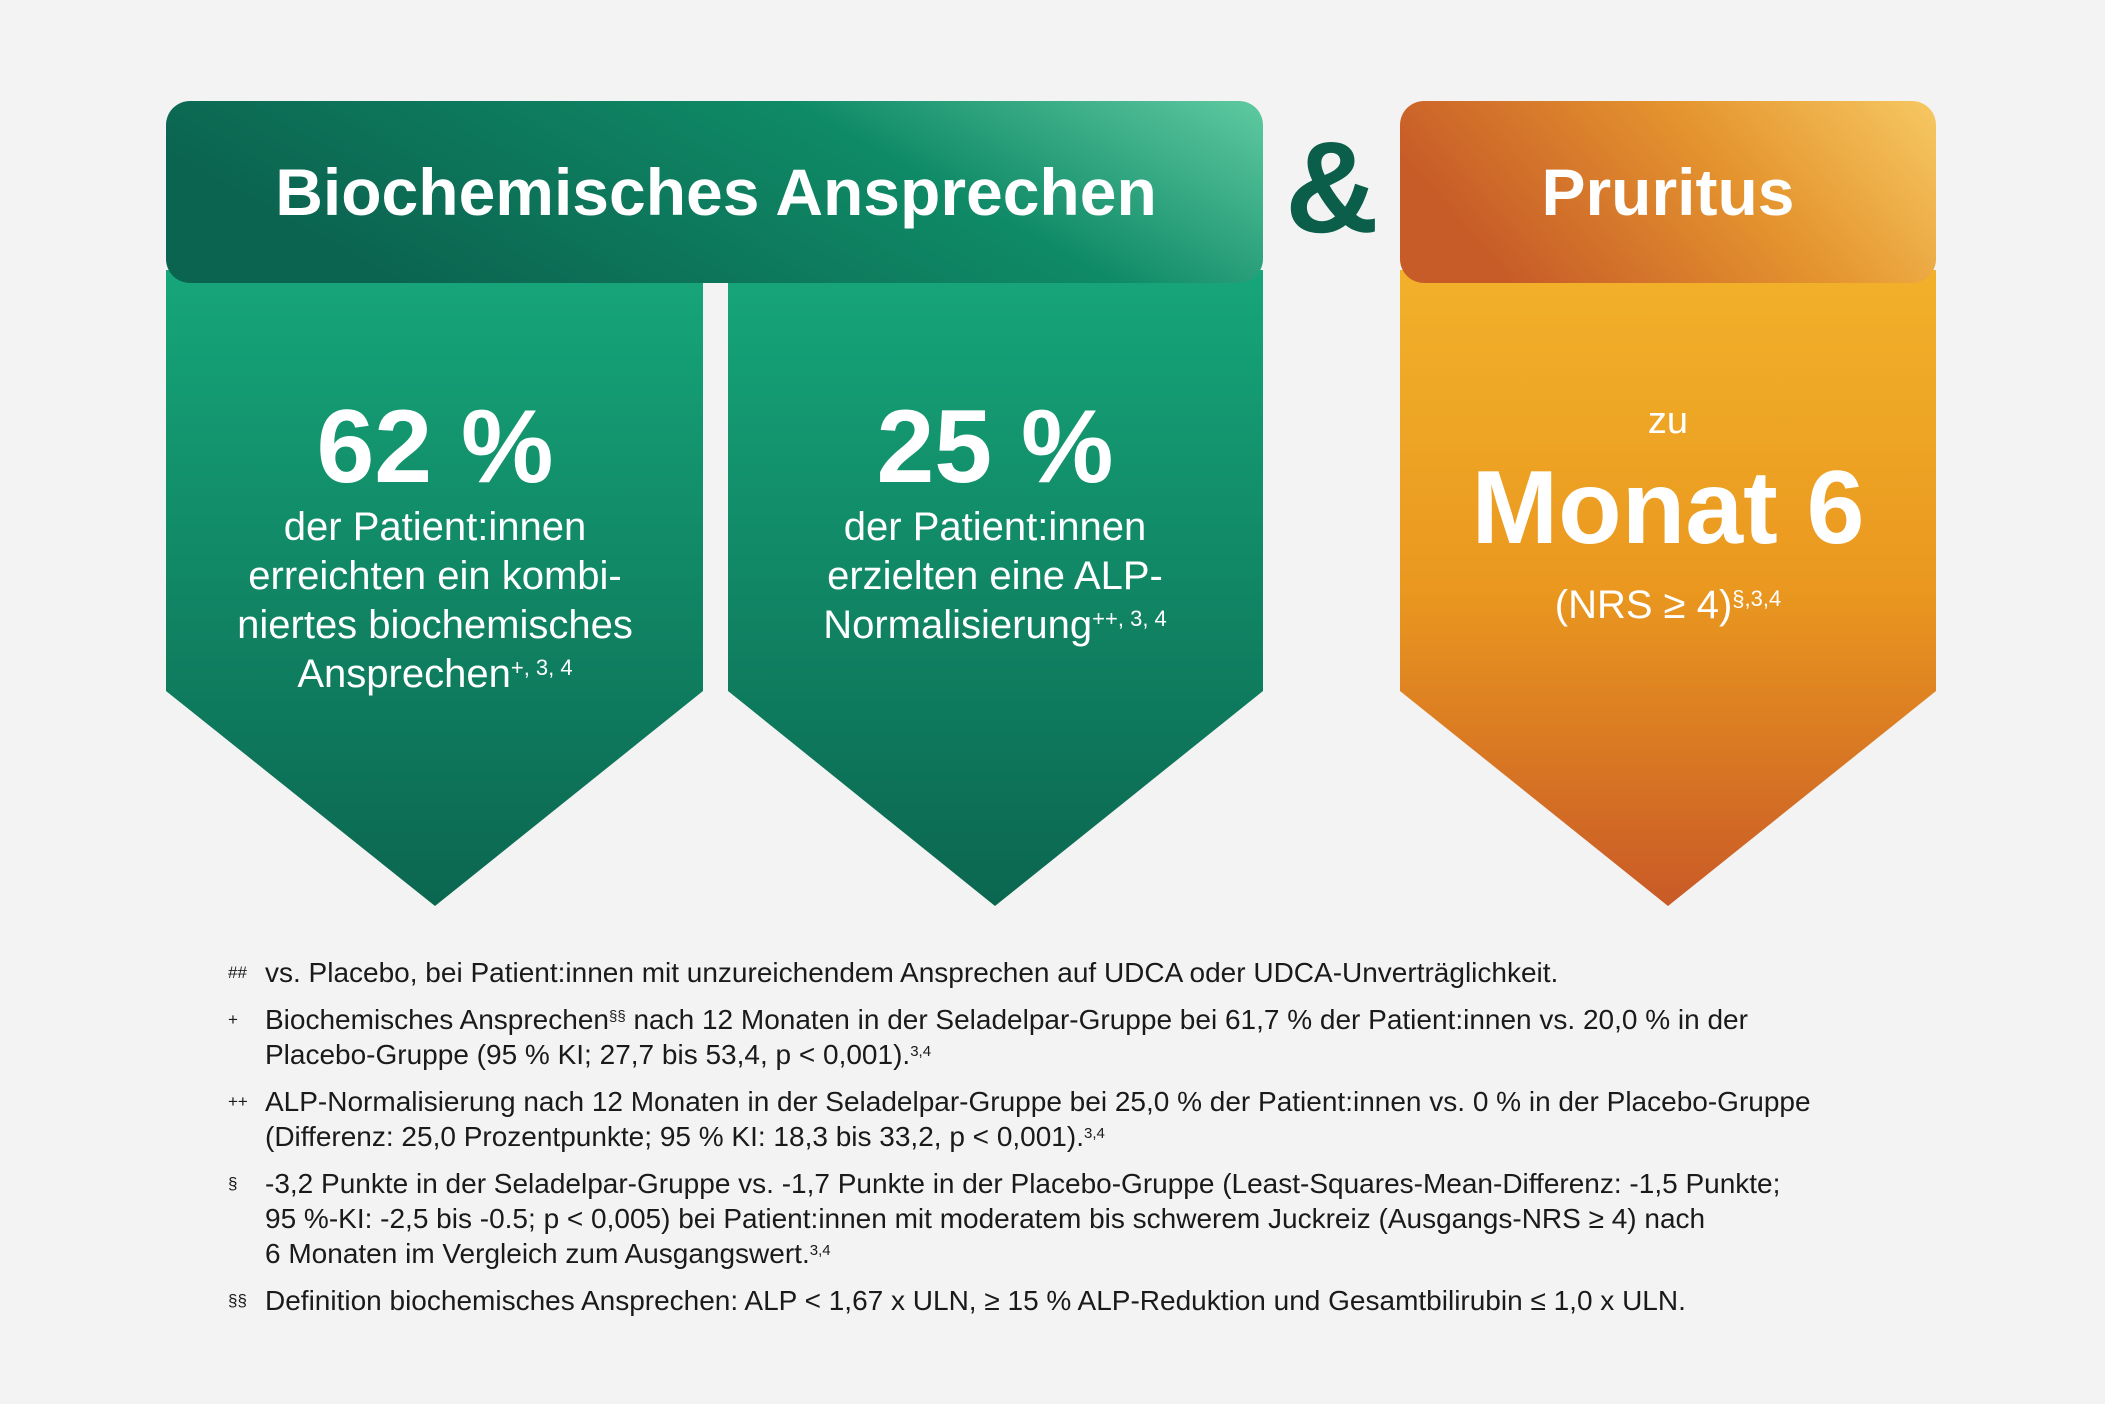 This screenshot has width=2105, height=1404. What do you see at coordinates (237, 1300) in the screenshot?
I see `footnote-marker: §§` at bounding box center [237, 1300].